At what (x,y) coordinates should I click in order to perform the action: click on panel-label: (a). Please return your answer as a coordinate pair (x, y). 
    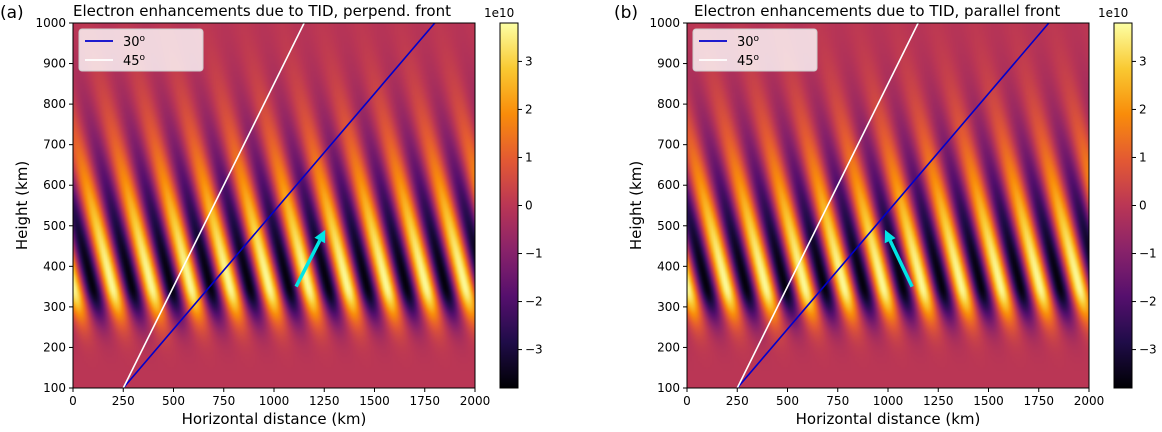
    Looking at the image, I should click on (12, 13).